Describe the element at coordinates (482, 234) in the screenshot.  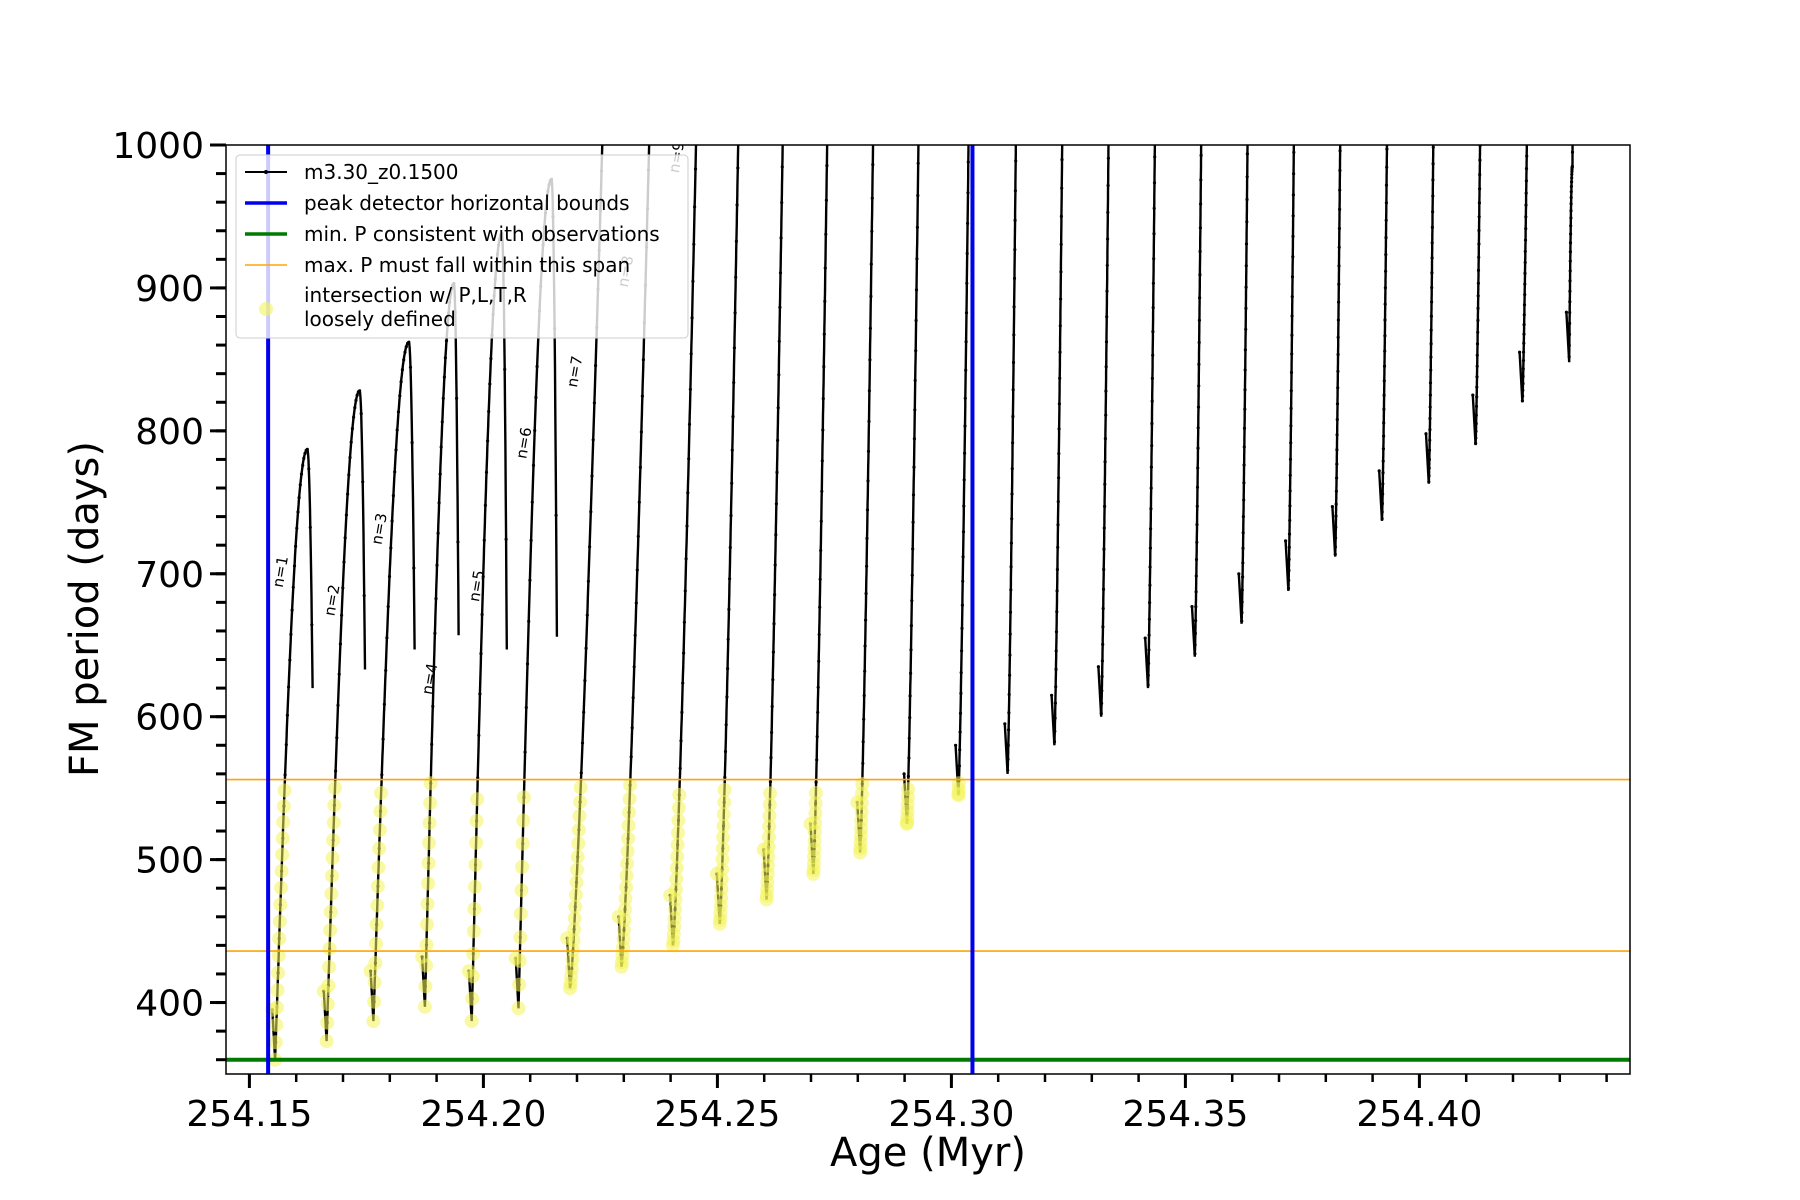
I see `legend-minp-label: min. P consistent with observations` at that location.